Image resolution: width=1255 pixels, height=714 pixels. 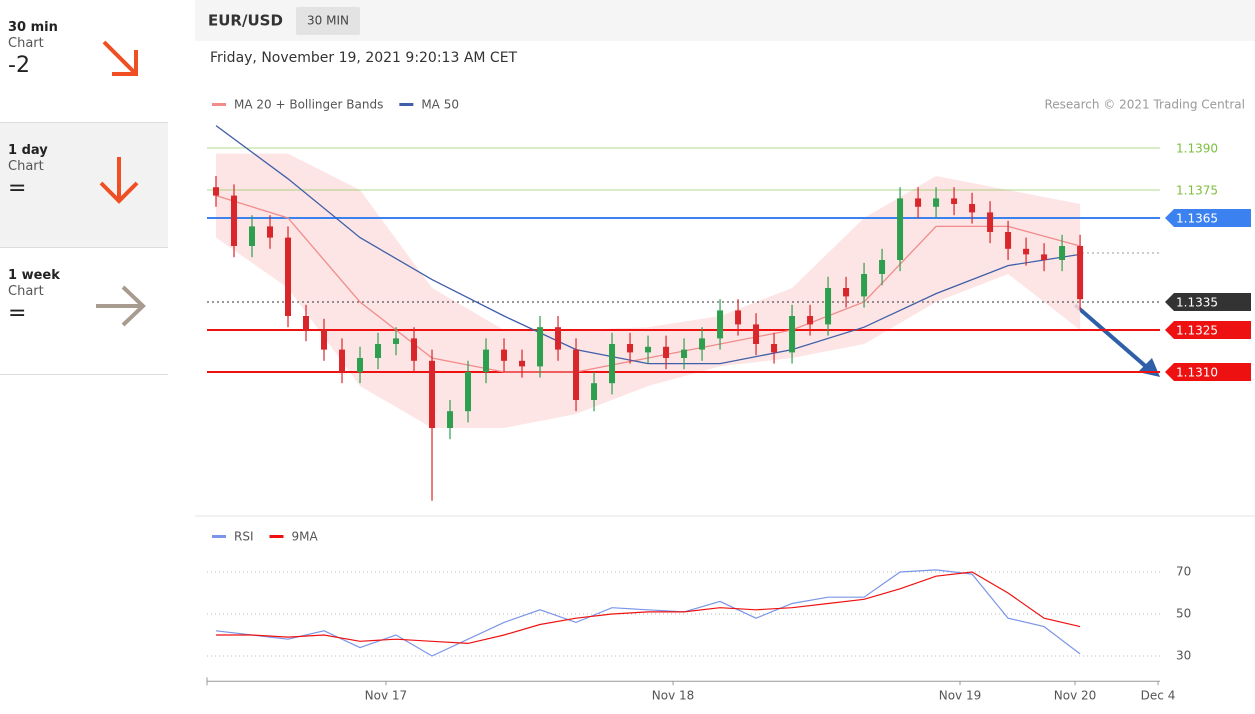 What do you see at coordinates (1183, 614) in the screenshot?
I see `y-tick-label: 50` at bounding box center [1183, 614].